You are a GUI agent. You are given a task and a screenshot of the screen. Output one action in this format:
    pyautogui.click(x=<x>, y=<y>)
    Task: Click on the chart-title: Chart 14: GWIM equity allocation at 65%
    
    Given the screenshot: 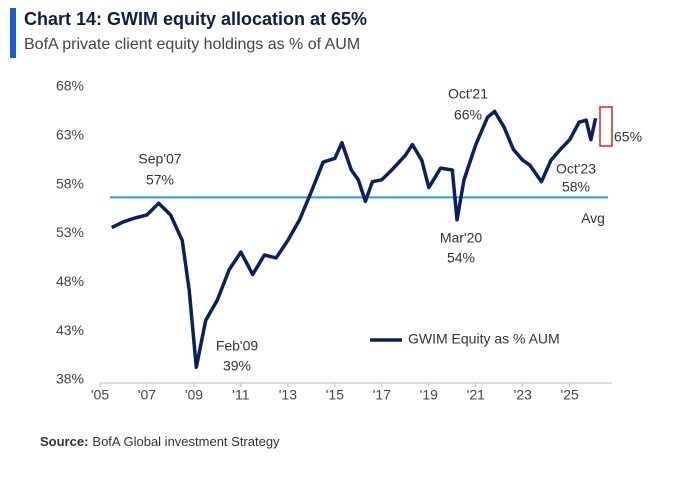 What is the action you would take?
    pyautogui.click(x=195, y=19)
    